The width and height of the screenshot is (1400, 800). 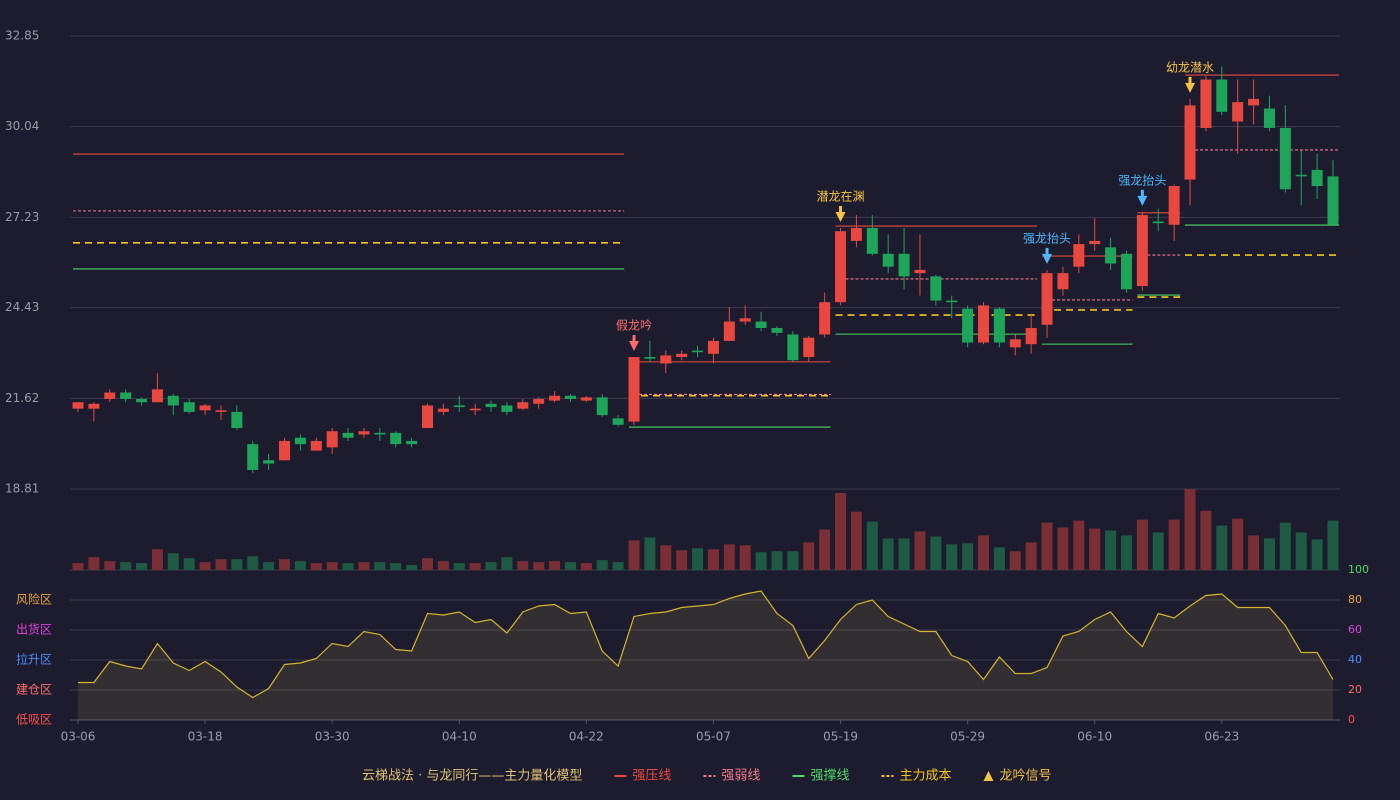 I want to click on y-tick-label: 30.04, so click(x=22, y=126).